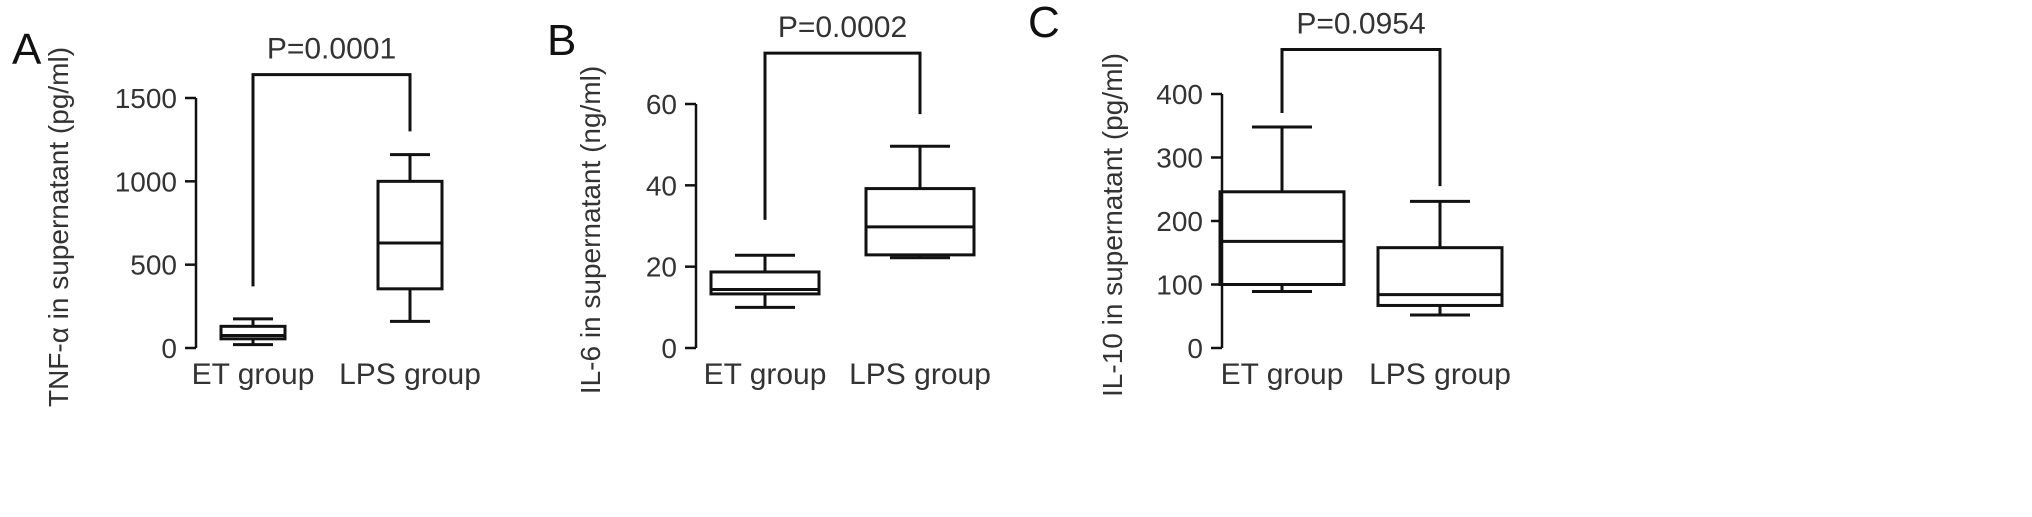 This screenshot has width=2032, height=517. I want to click on panel-b-ylabel: IL-6 in supernatant (ng/ml), so click(590, 230).